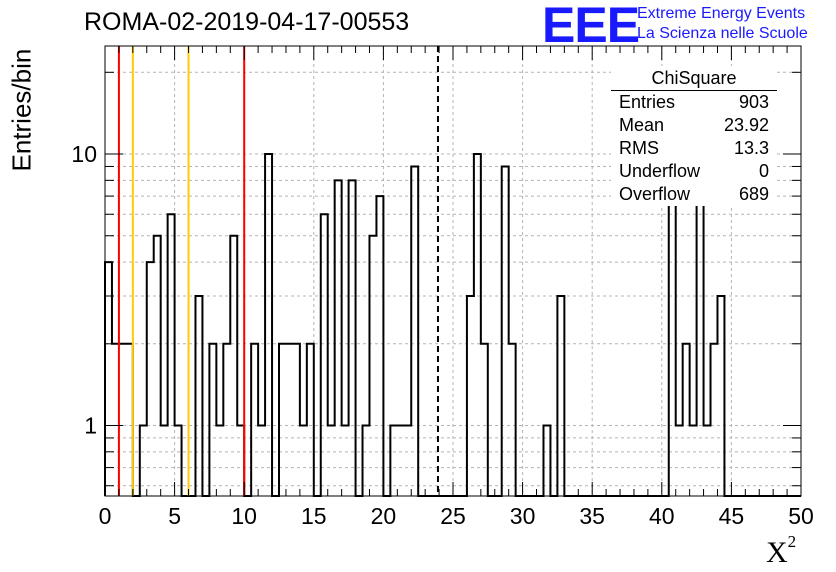  I want to click on x-tick-label: 30, so click(523, 516).